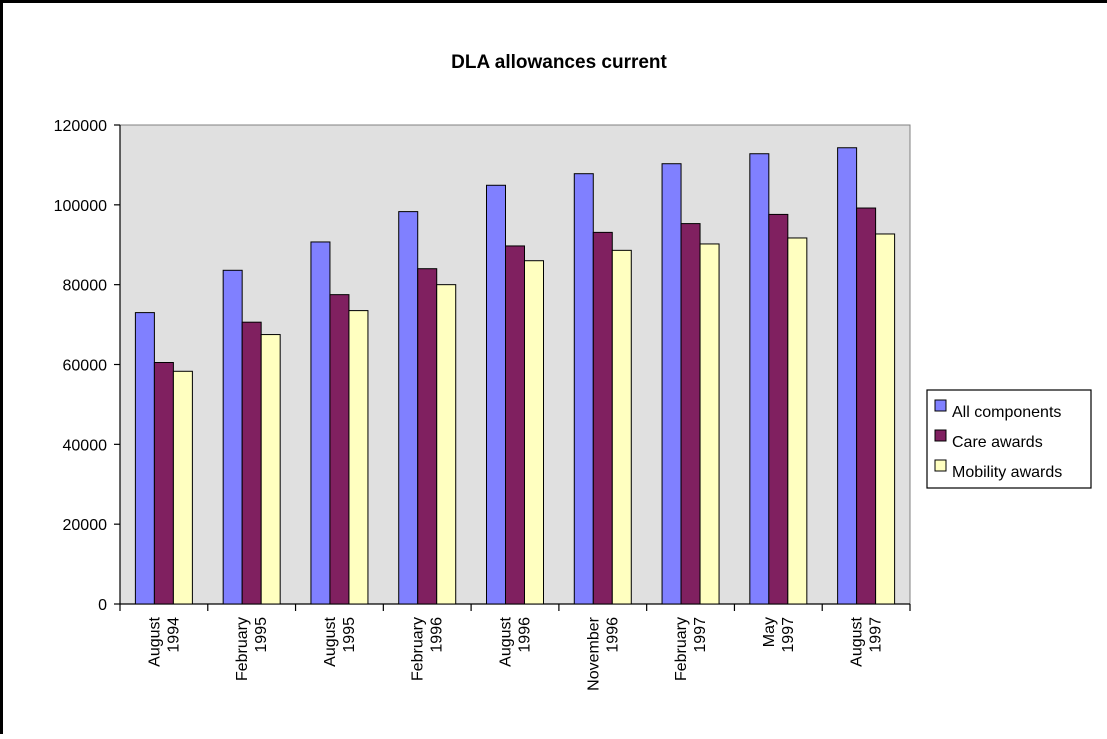 The image size is (1107, 739). I want to click on legend: All components Care awards Mobility awards, so click(1009, 439).